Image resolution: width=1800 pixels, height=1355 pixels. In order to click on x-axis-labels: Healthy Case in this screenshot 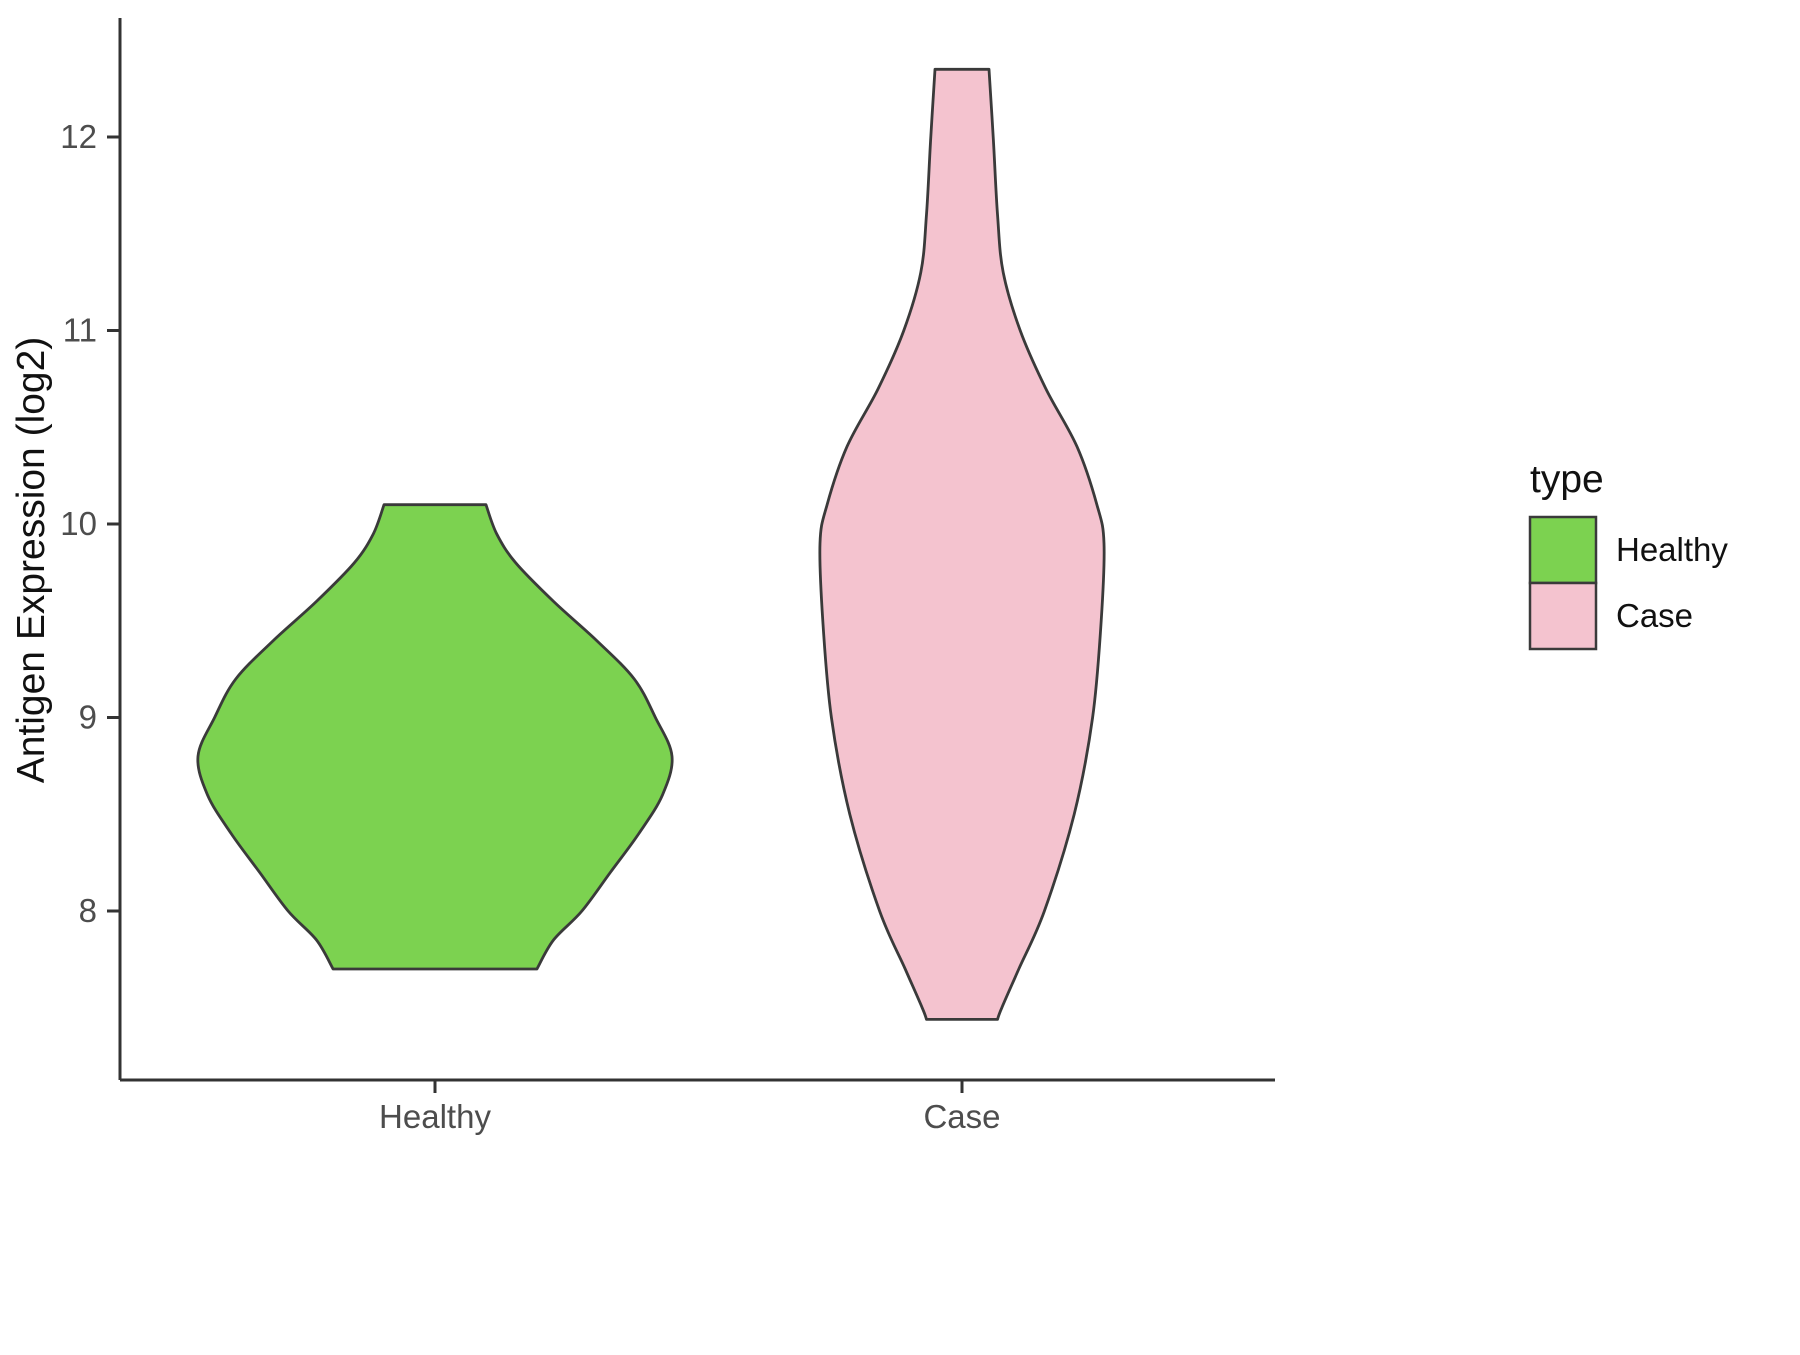, I will do `click(690, 1107)`.